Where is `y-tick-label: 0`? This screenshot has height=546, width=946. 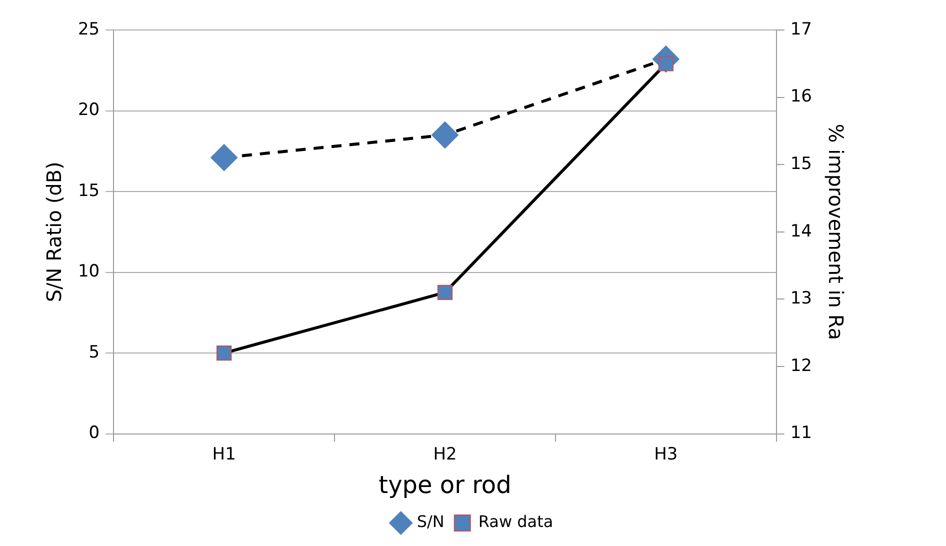 y-tick-label: 0 is located at coordinates (94, 433).